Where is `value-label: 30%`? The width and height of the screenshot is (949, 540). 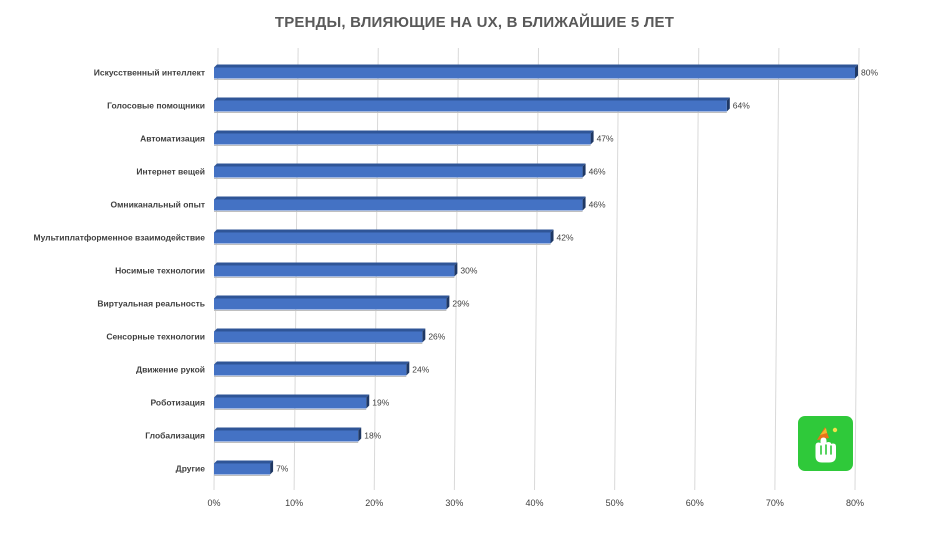
value-label: 30% is located at coordinates (468, 271).